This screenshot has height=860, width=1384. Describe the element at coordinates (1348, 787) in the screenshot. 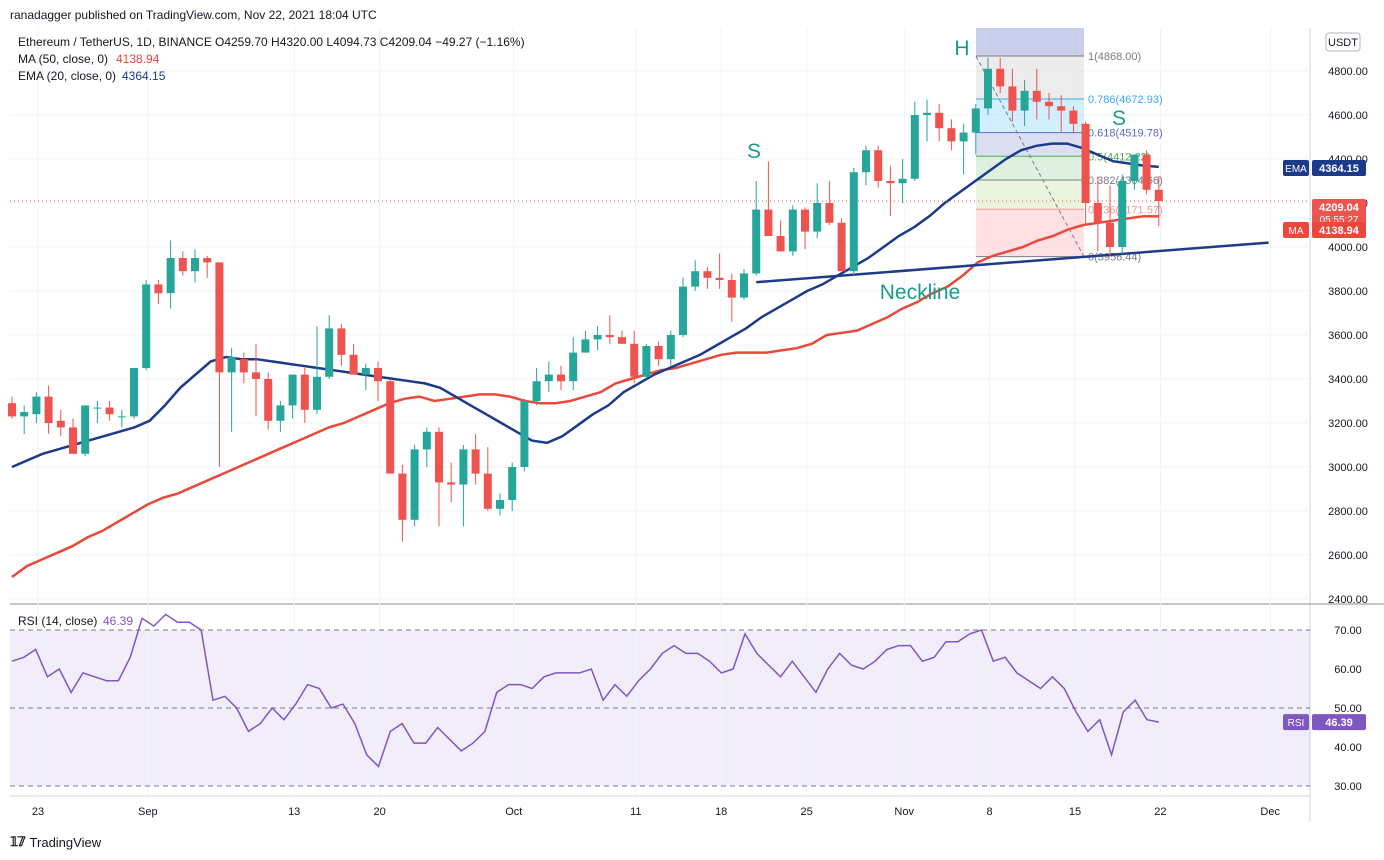

I see `rsi-tick-label: 30.00` at that location.